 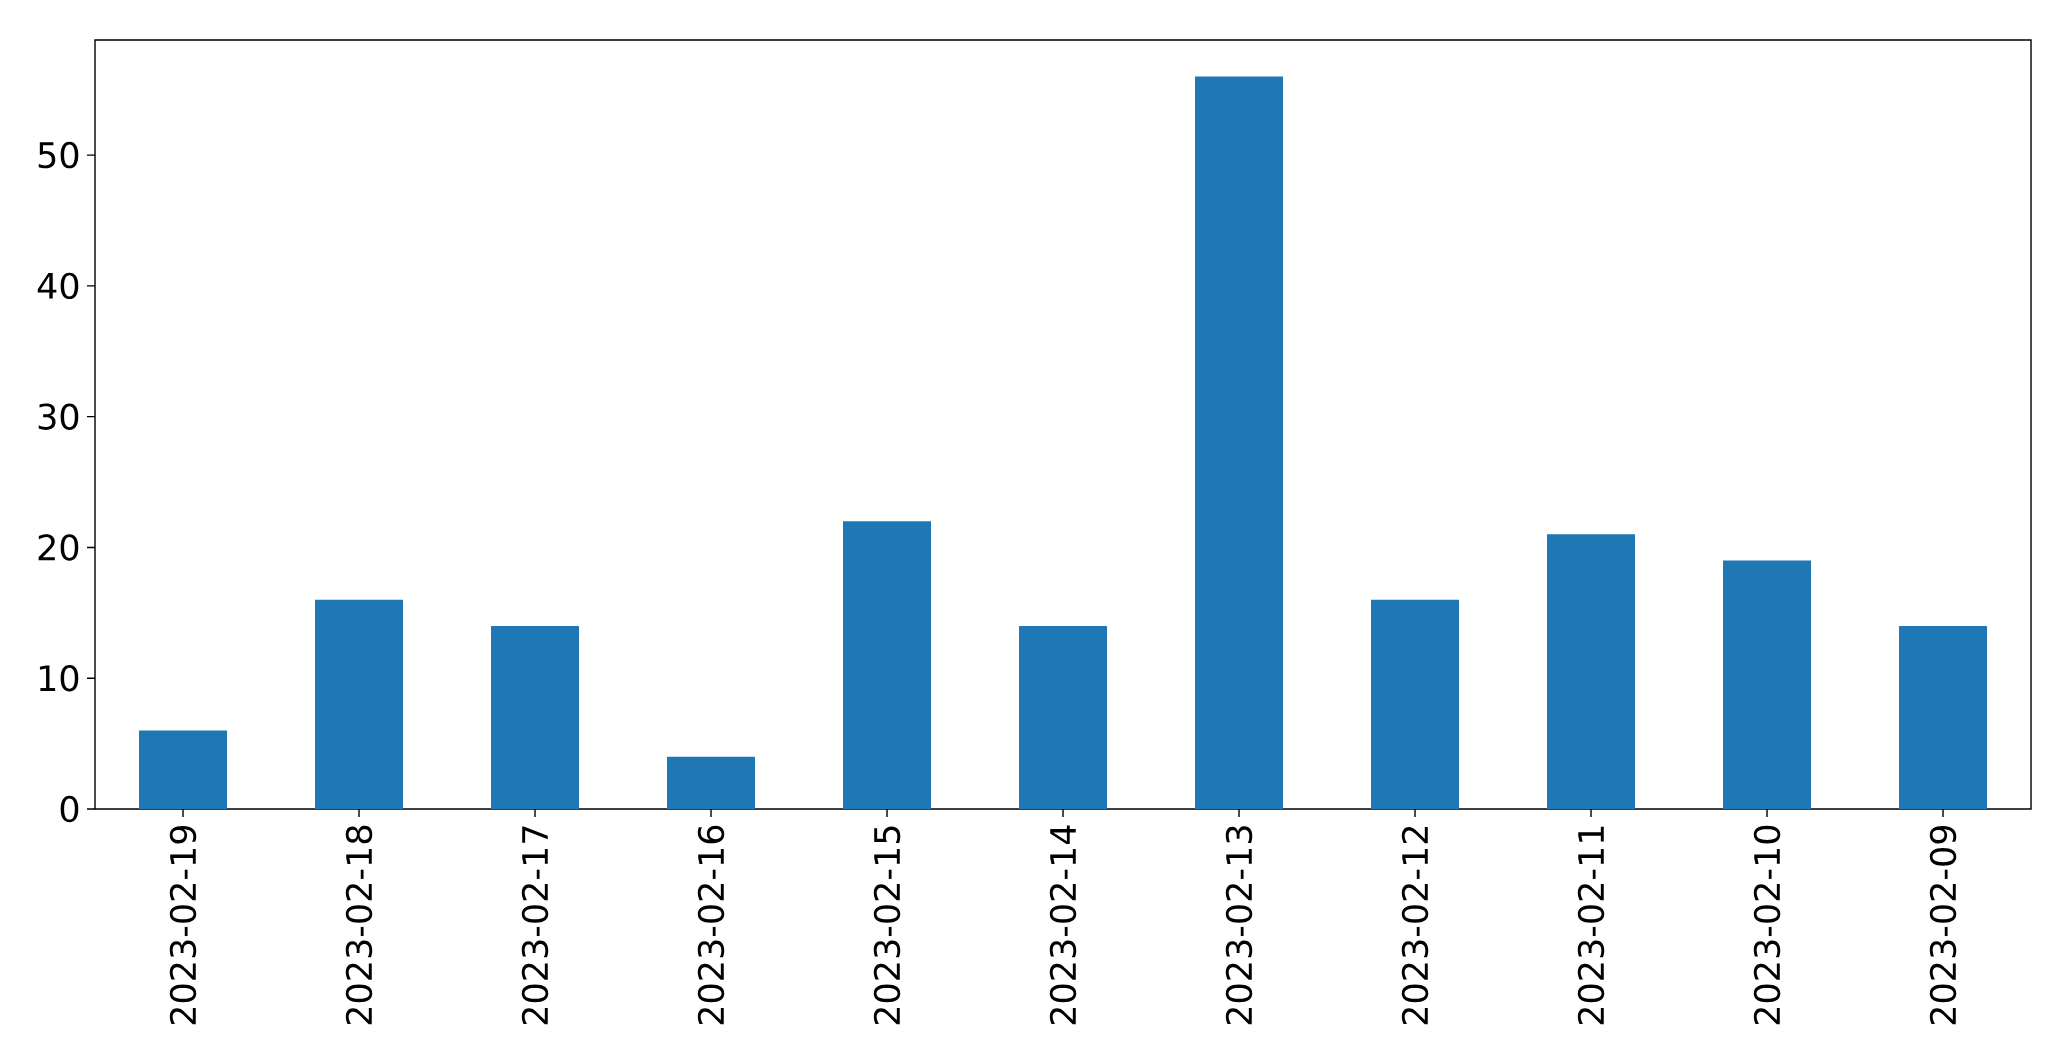 I want to click on x-tick-label: 2023-02-16, so click(x=711, y=925).